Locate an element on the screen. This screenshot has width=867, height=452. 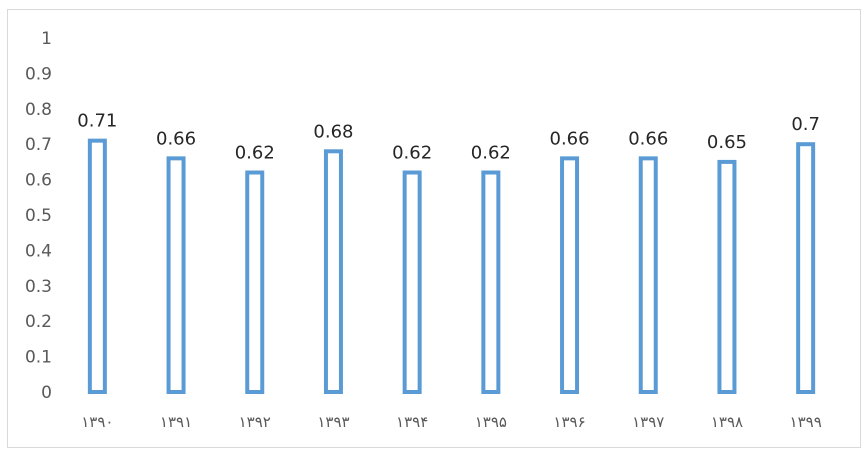
y-tick-label: 0.8 is located at coordinates (38, 110).